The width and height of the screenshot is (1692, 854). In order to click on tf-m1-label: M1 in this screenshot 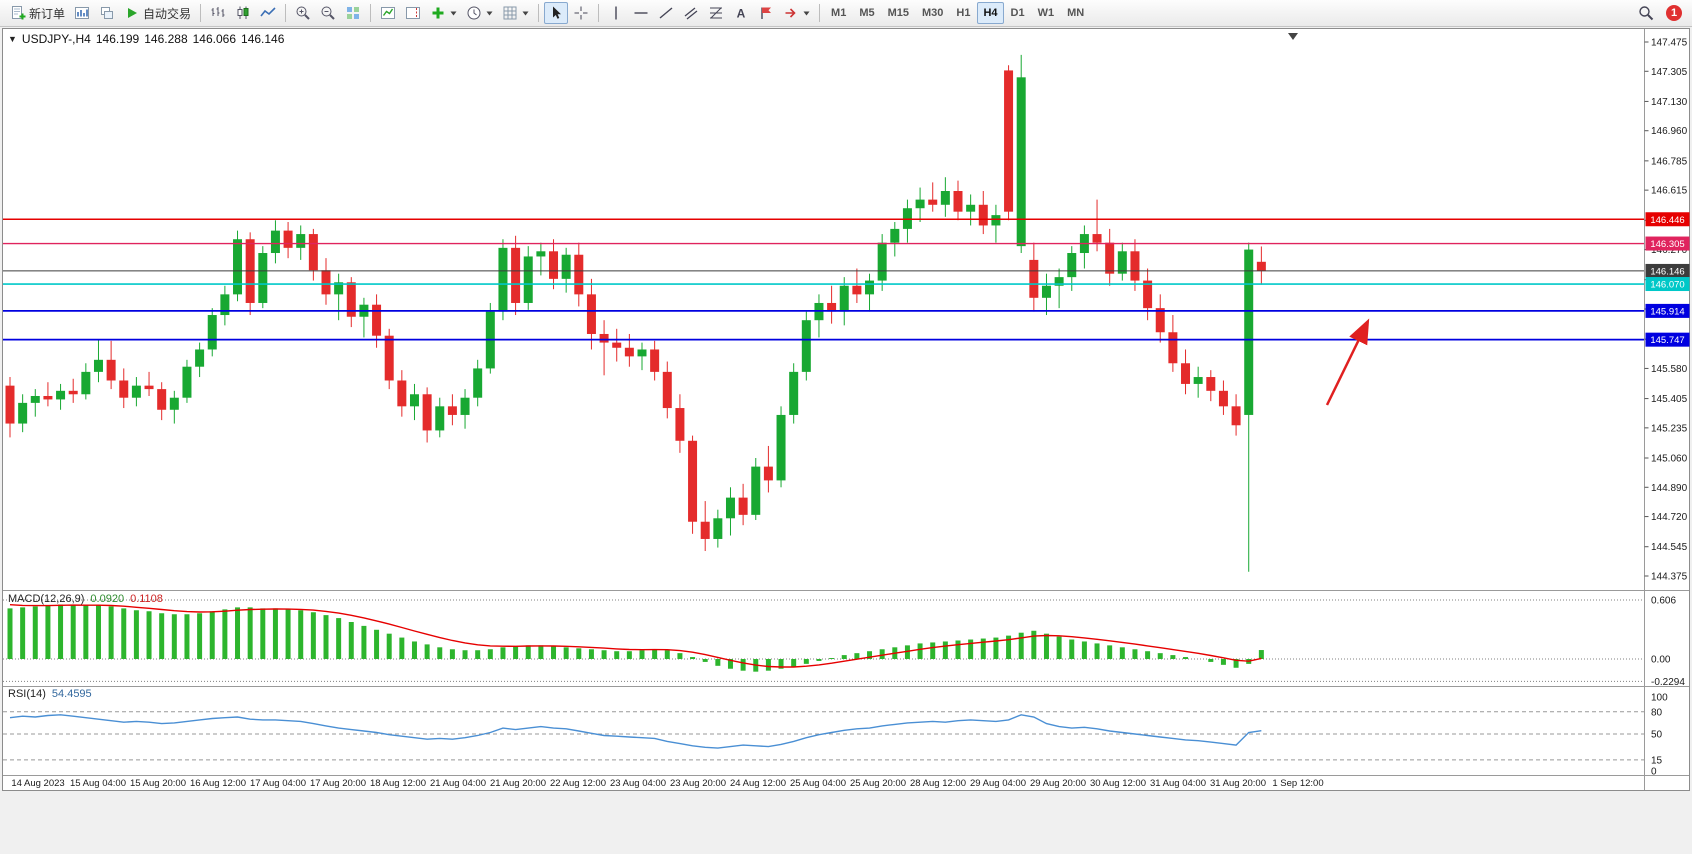, I will do `click(839, 13)`.